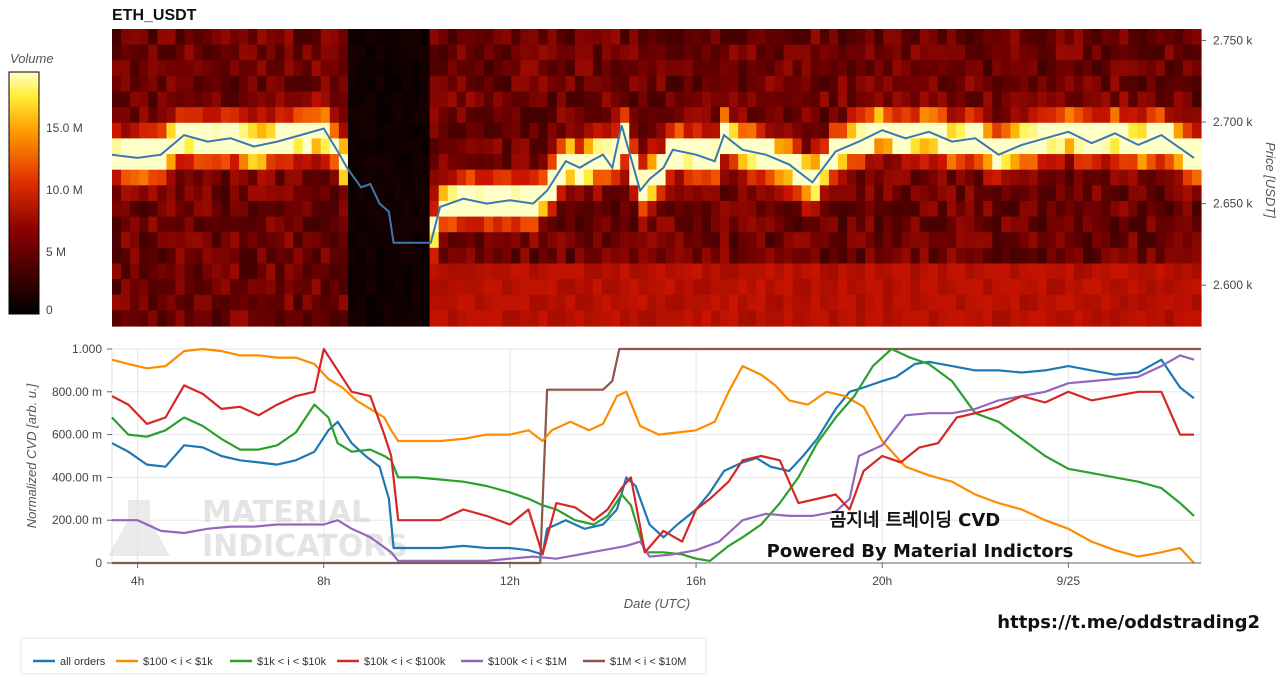 This screenshot has height=676, width=1280. I want to click on telegram-link: https://t.me/oddstrading2, so click(1128, 622).